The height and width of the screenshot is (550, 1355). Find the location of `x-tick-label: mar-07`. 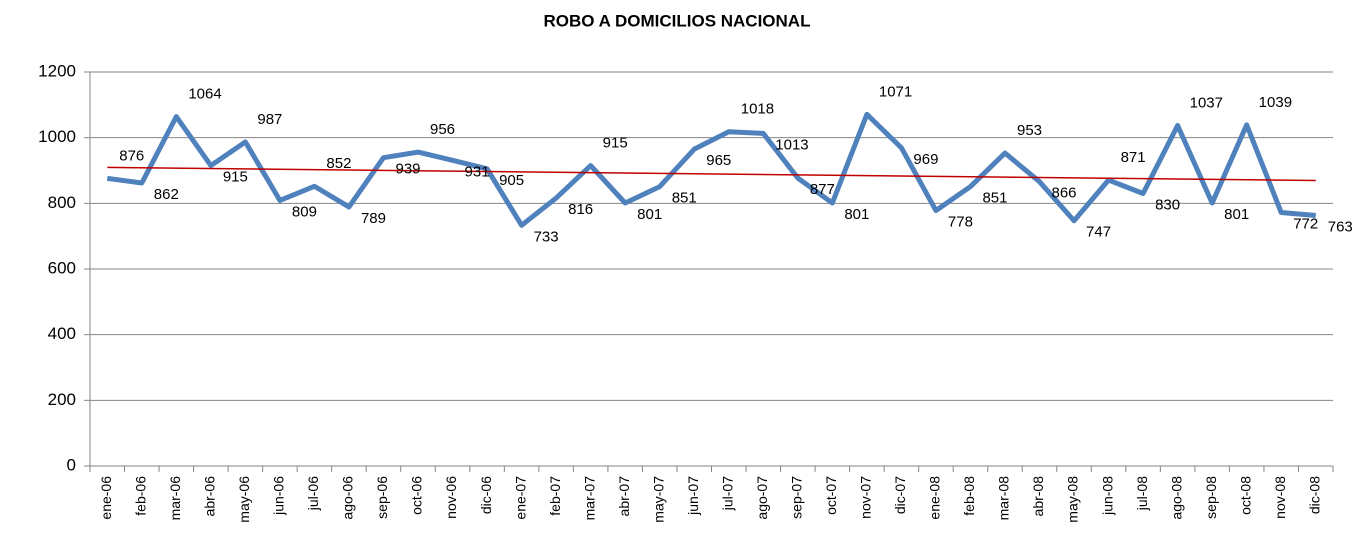

x-tick-label: mar-07 is located at coordinates (589, 498).